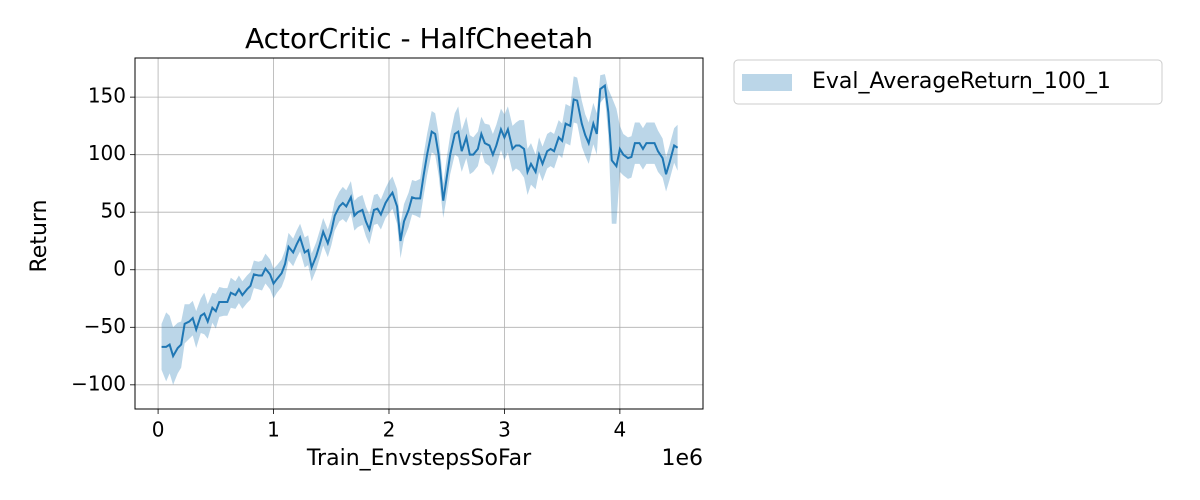  What do you see at coordinates (419, 458) in the screenshot?
I see `x-axis-label: Train_EnvstepsSoFar` at bounding box center [419, 458].